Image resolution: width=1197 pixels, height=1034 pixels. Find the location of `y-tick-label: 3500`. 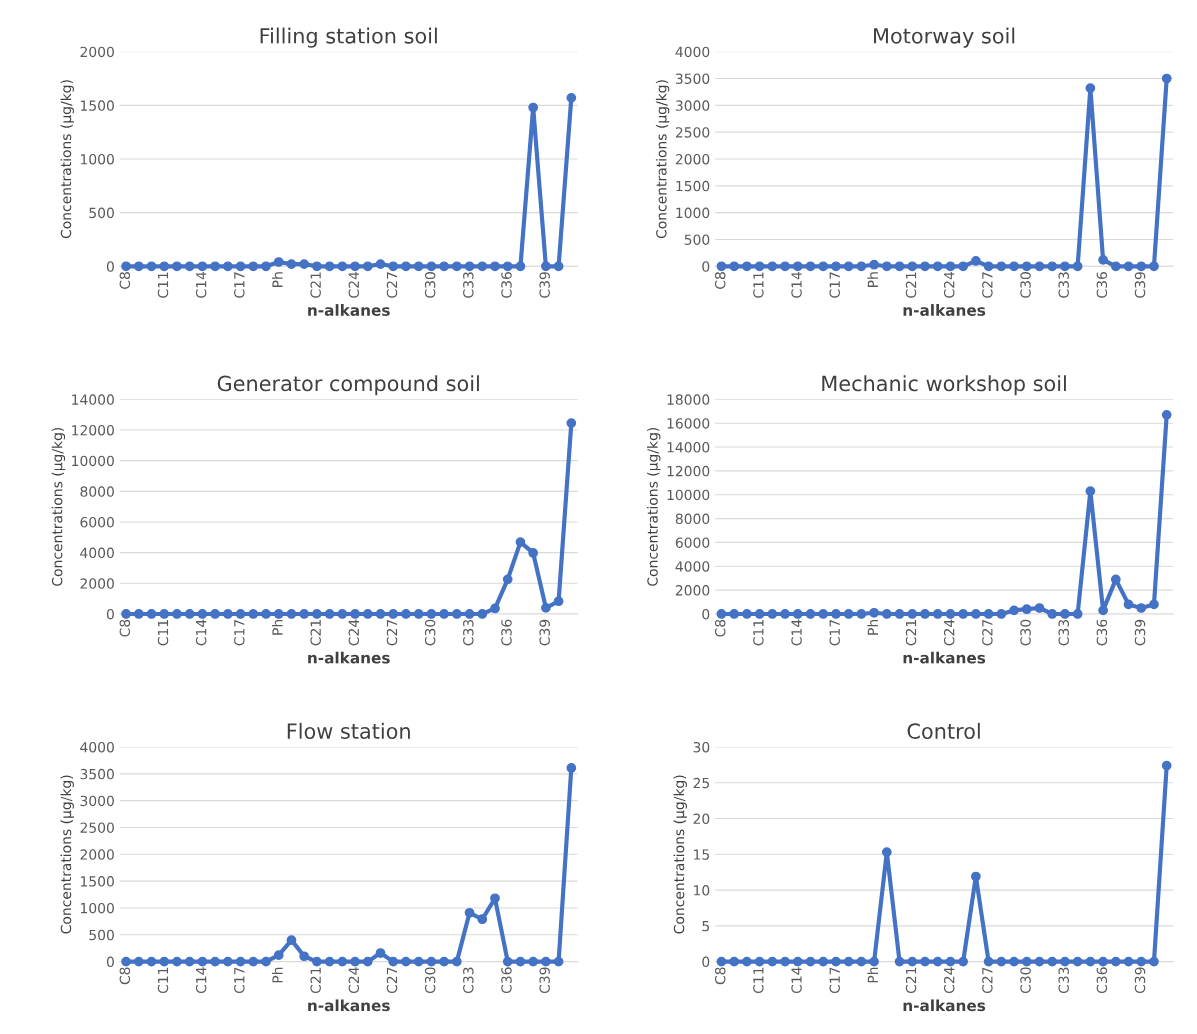

y-tick-label: 3500 is located at coordinates (692, 78).